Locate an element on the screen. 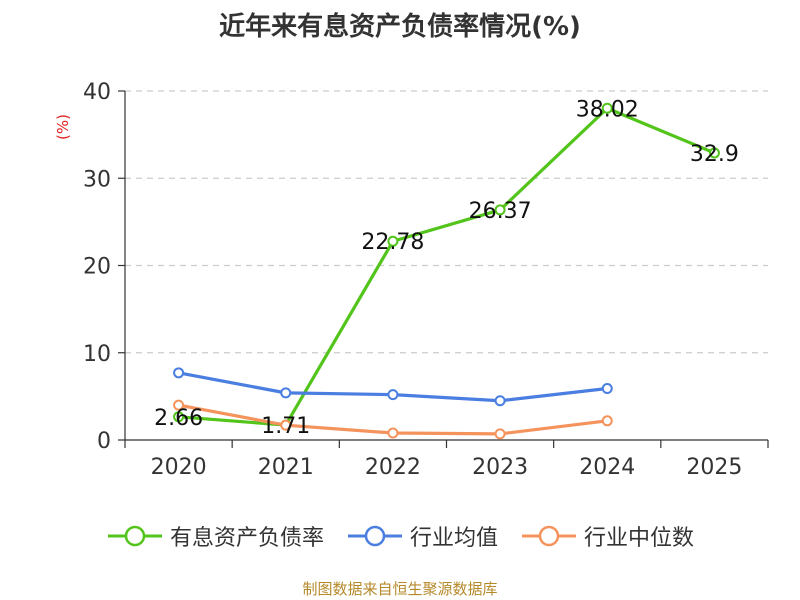 This screenshot has height=600, width=800. legend-label: 有息资产负债率 is located at coordinates (246, 538).